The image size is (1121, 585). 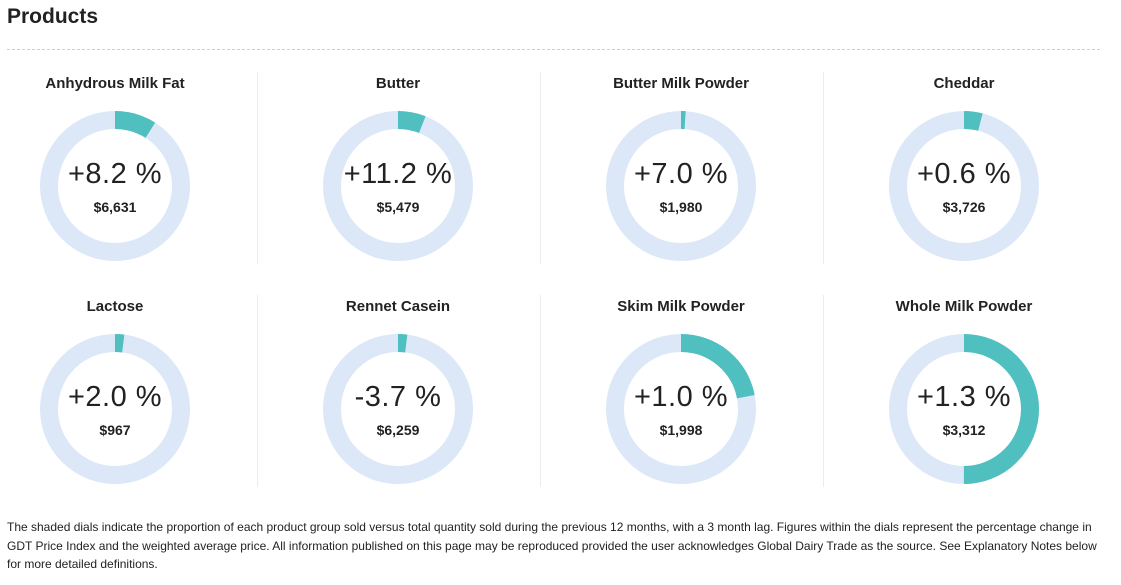 I want to click on price-change: +8.2 %, so click(x=115, y=174).